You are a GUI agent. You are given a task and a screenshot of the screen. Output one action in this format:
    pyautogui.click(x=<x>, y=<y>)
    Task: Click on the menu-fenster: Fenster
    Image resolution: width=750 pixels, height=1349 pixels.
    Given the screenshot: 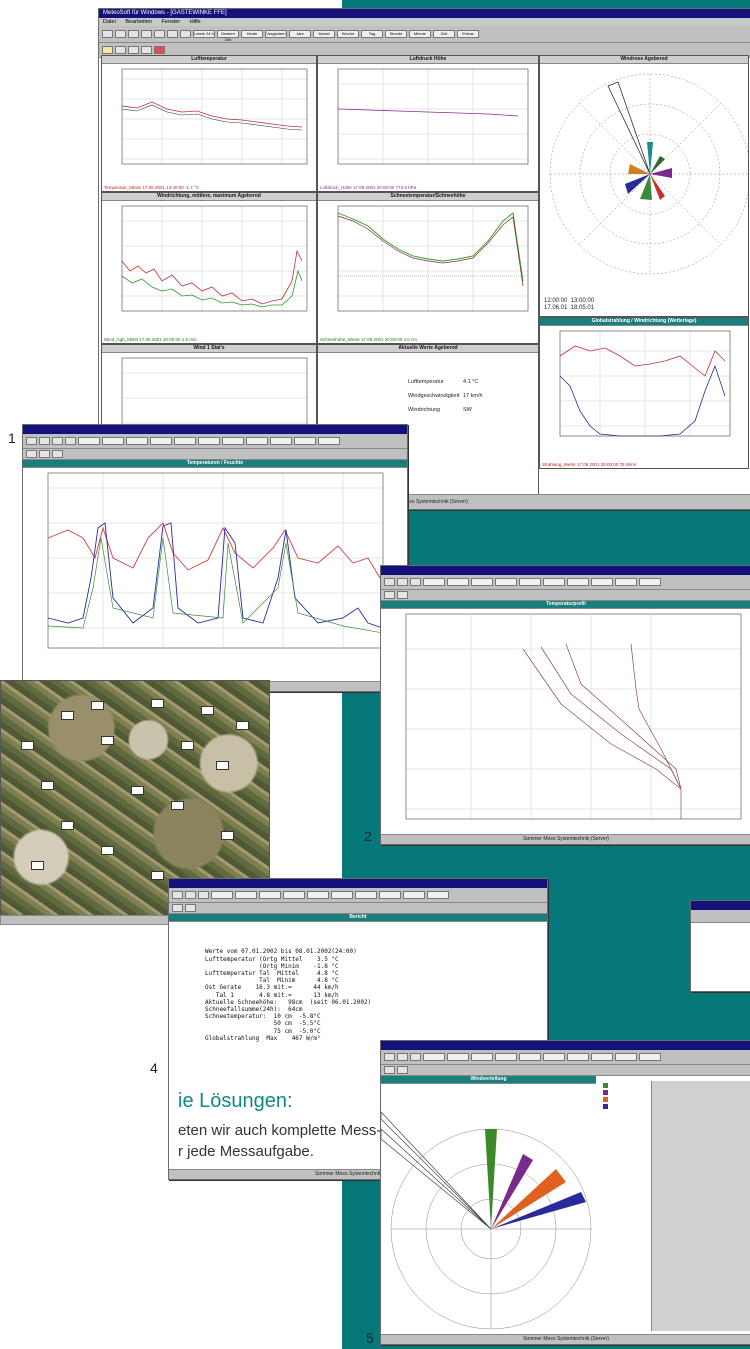 What is the action you would take?
    pyautogui.click(x=171, y=22)
    